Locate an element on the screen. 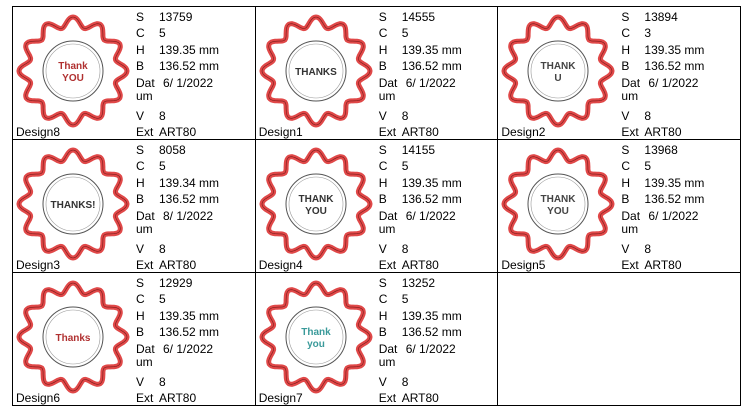  design-art-text: U is located at coordinates (558, 78).